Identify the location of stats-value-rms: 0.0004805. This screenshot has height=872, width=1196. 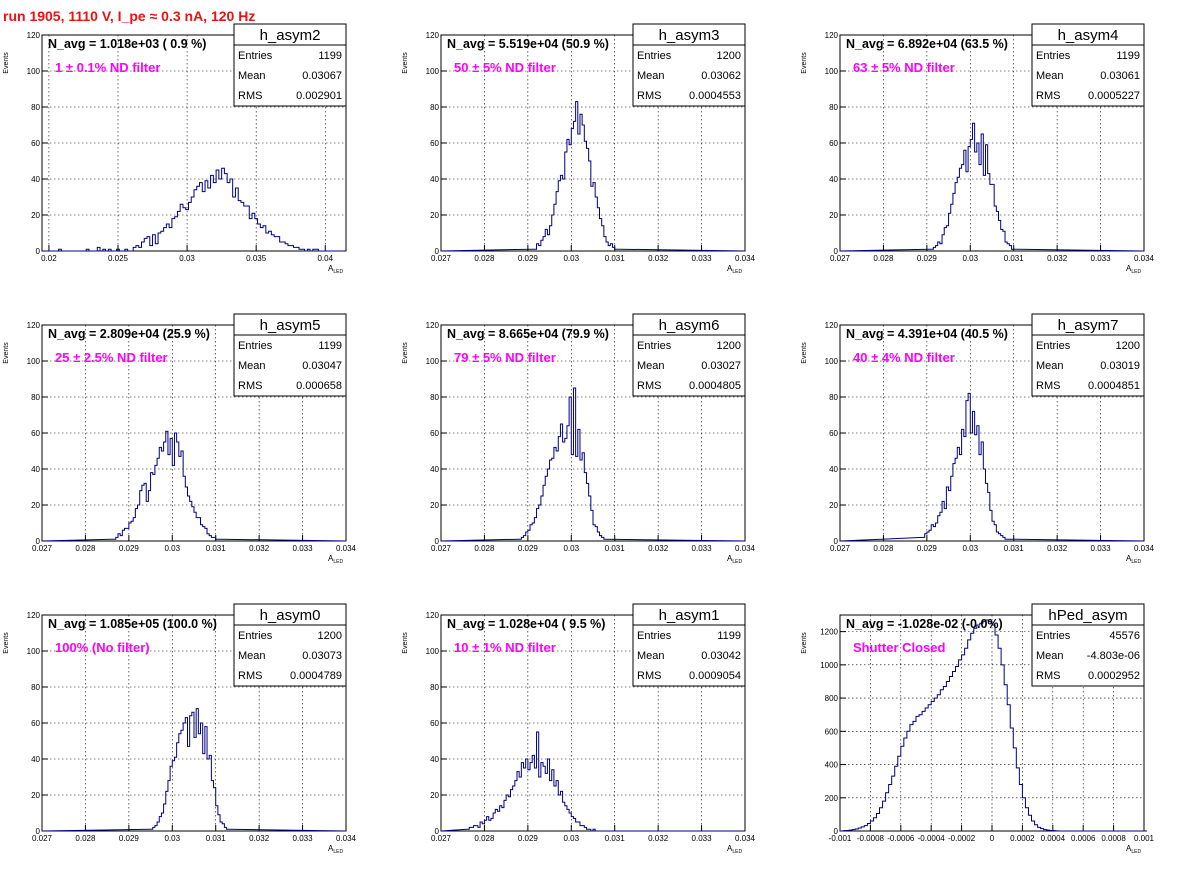
(715, 386).